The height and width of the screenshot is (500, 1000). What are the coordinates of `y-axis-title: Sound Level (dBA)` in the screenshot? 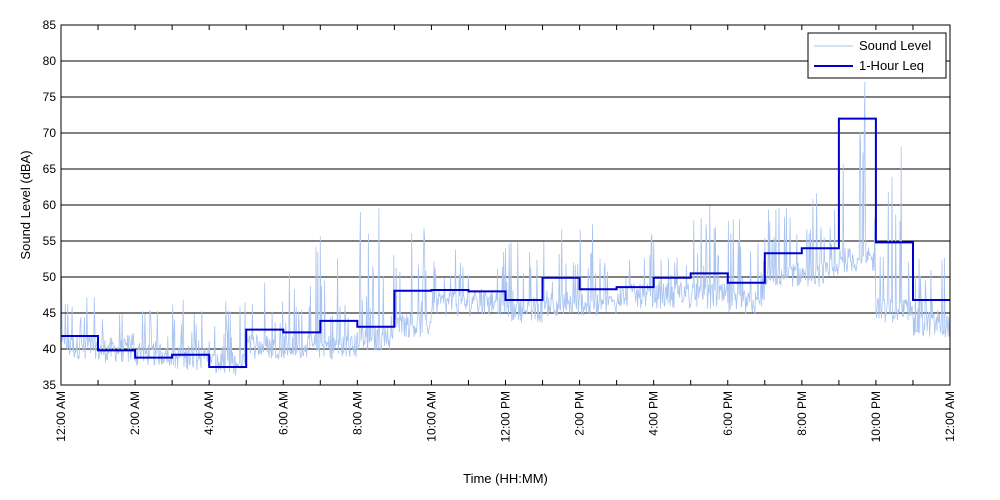 It's located at (25, 204).